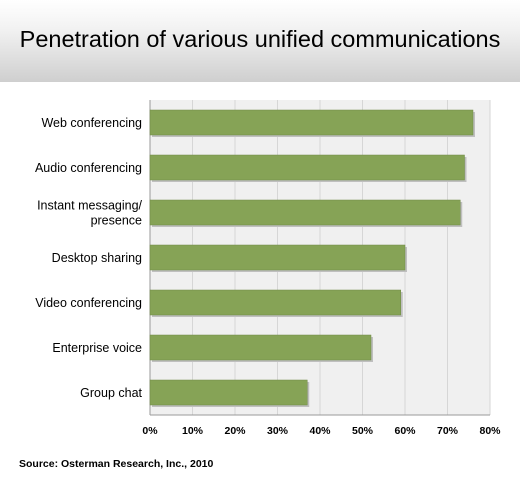 This screenshot has height=496, width=520. I want to click on x-tick-label: 50%, so click(363, 431).